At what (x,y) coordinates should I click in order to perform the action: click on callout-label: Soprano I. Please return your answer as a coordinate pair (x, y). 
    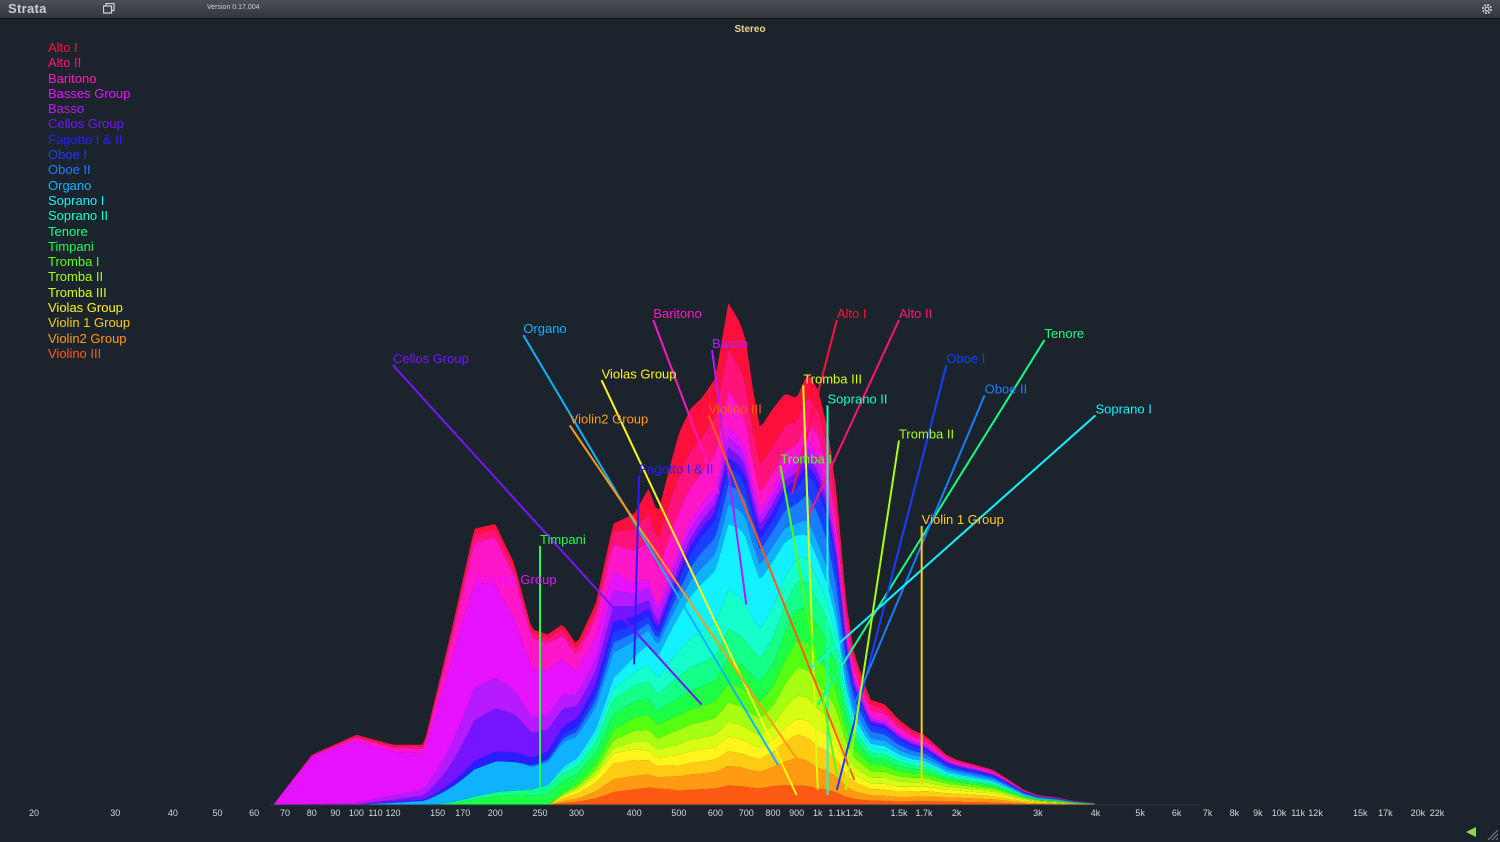
    Looking at the image, I should click on (1123, 408).